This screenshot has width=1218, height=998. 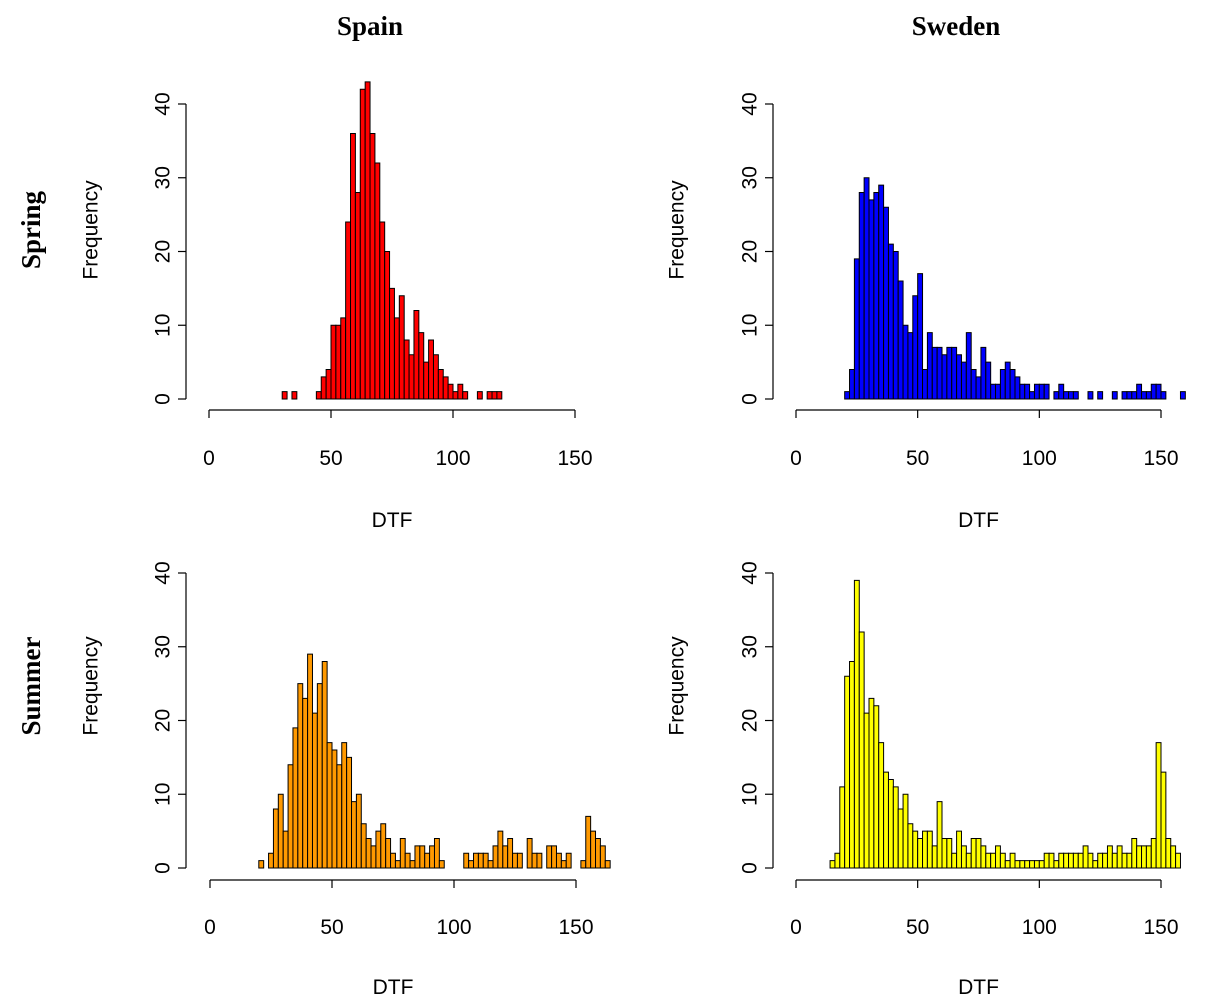 I want to click on row-title-spring: Spring, so click(x=31, y=229).